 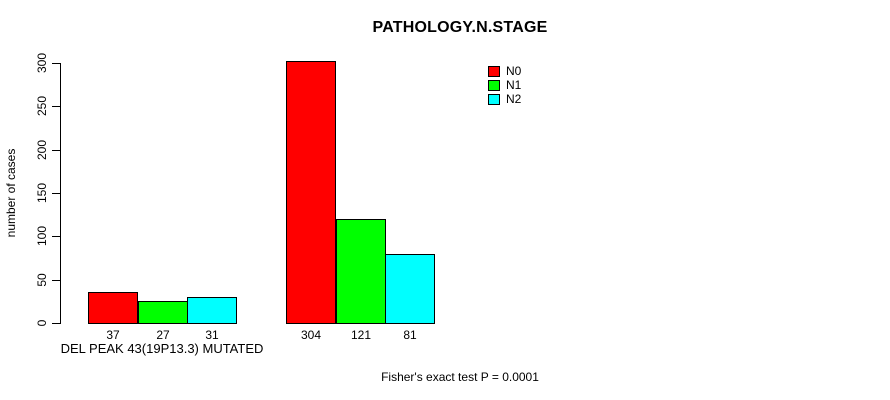 What do you see at coordinates (514, 71) in the screenshot?
I see `legend-label: N0` at bounding box center [514, 71].